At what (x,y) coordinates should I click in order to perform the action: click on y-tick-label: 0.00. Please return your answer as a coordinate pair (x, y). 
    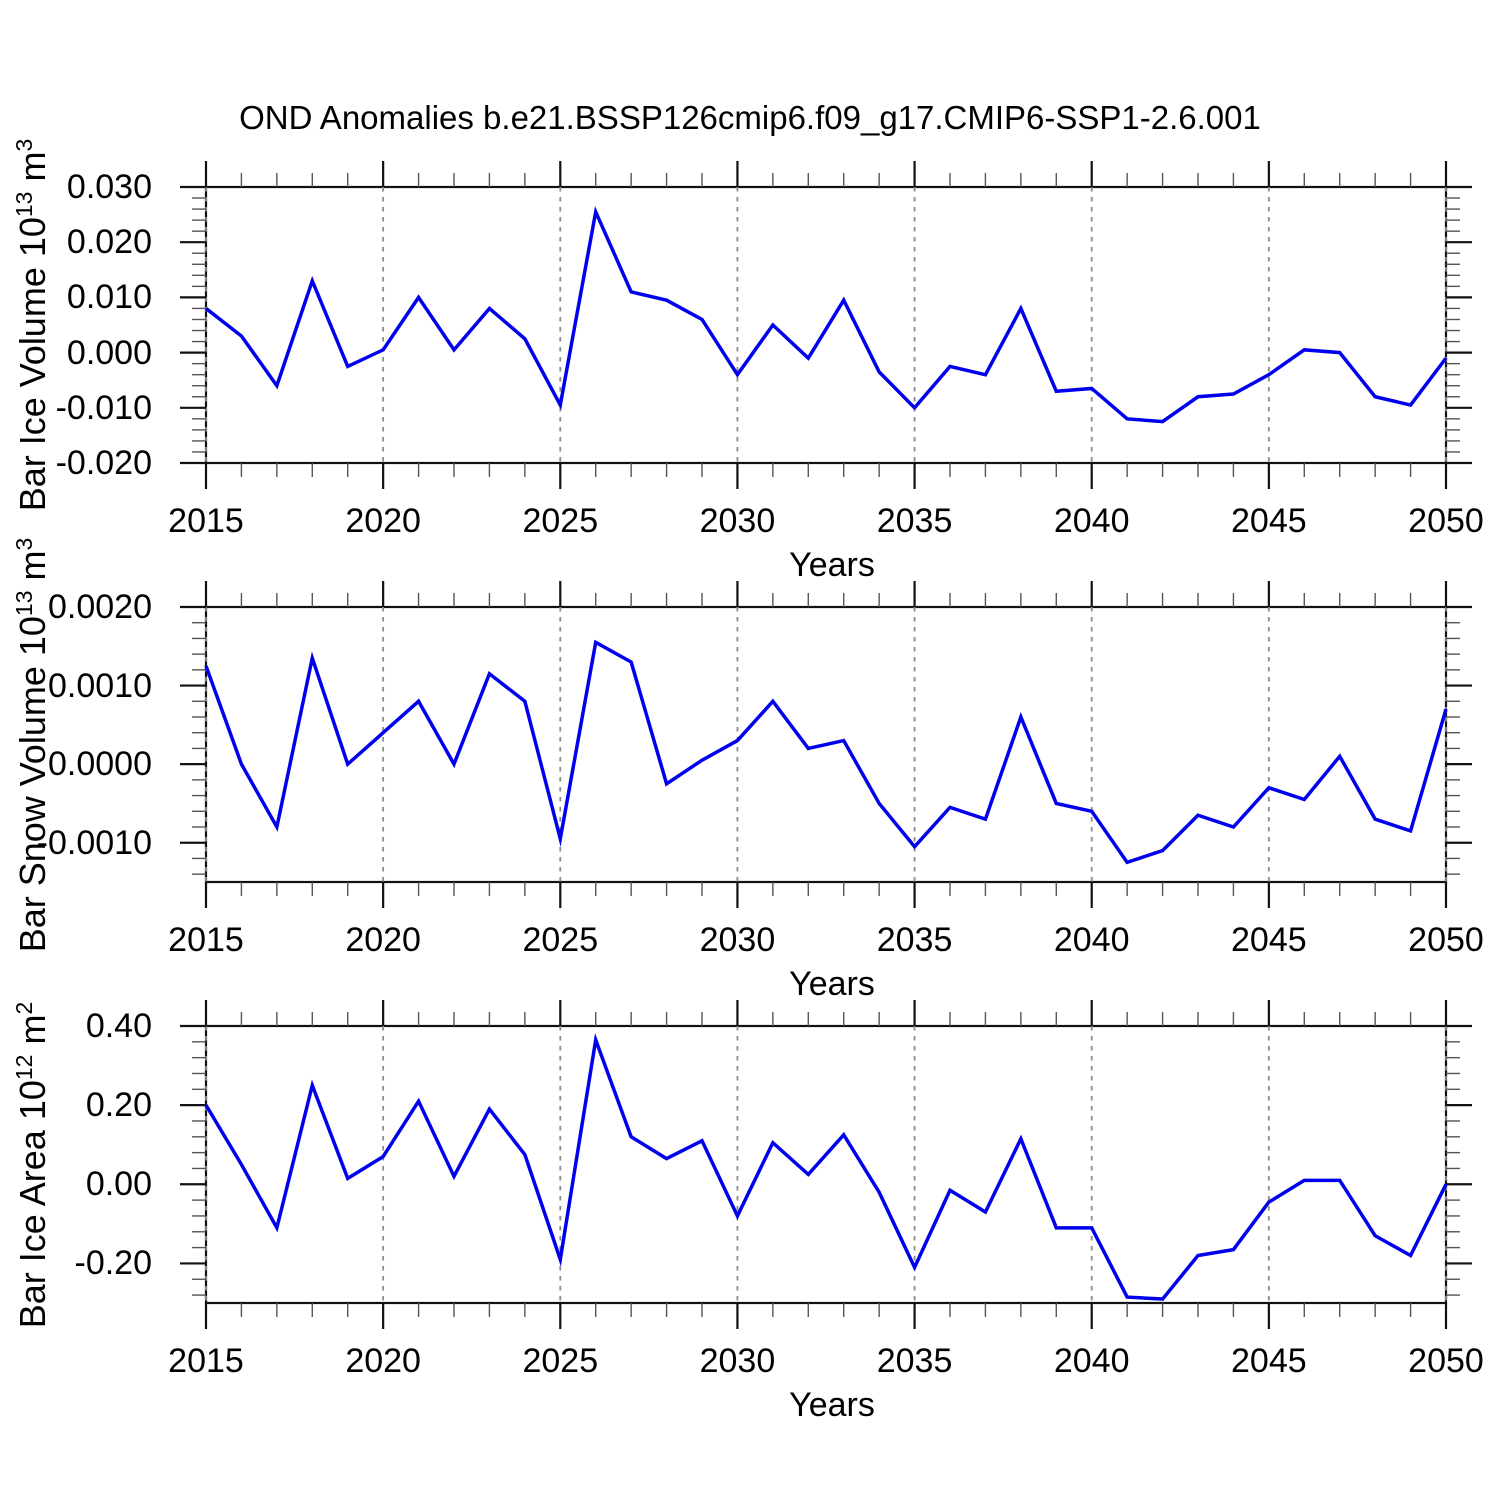
    Looking at the image, I should click on (118, 1184).